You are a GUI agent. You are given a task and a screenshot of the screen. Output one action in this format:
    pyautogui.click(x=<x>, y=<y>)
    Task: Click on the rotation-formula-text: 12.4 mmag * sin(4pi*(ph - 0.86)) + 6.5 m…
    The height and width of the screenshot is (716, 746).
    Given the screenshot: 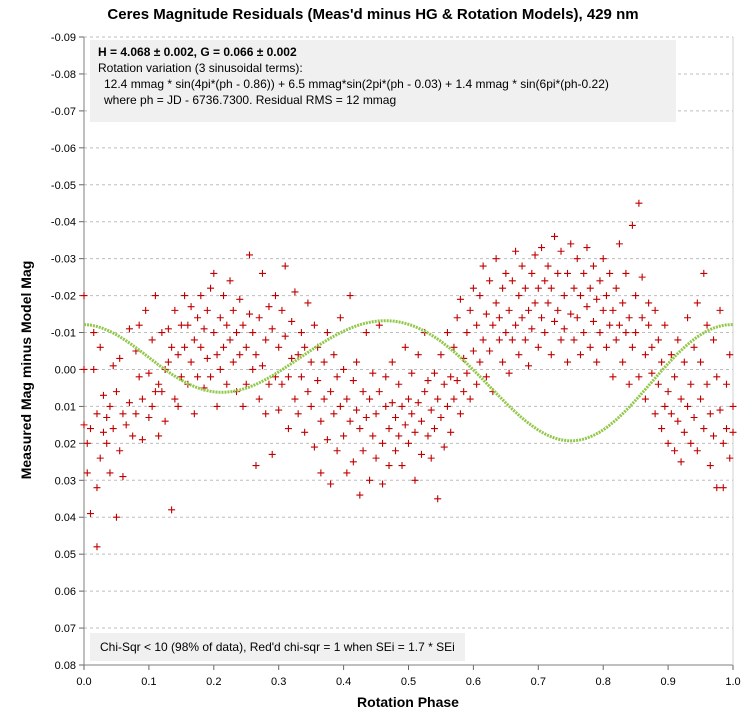 What is the action you would take?
    pyautogui.click(x=356, y=84)
    